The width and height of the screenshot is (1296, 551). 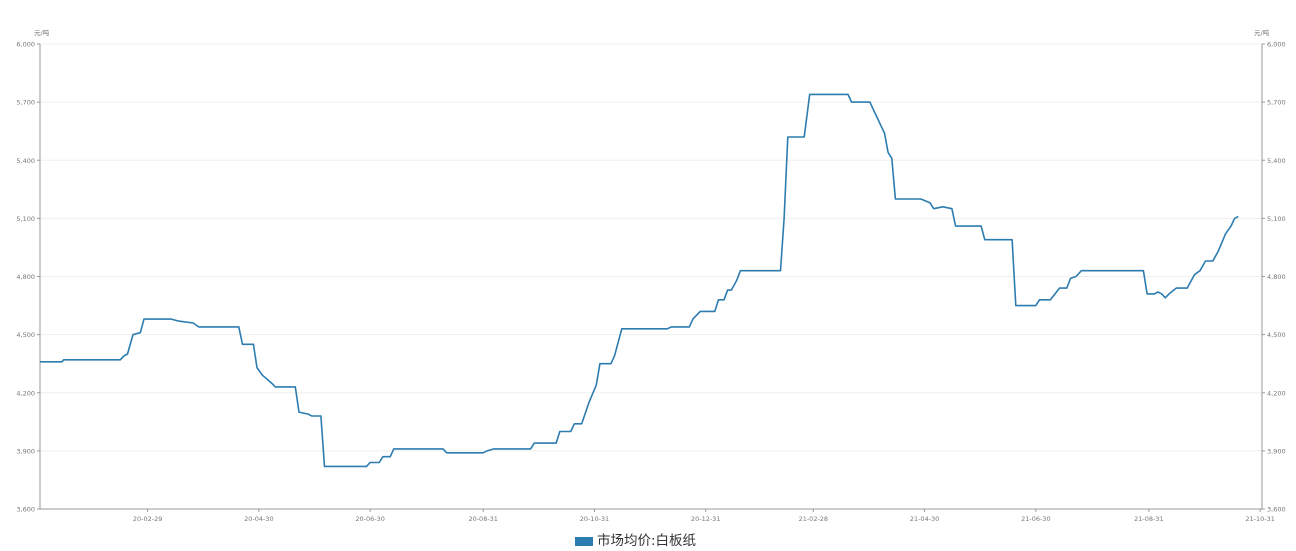 I want to click on y-tick-label-left: 4,800, so click(x=25, y=277).